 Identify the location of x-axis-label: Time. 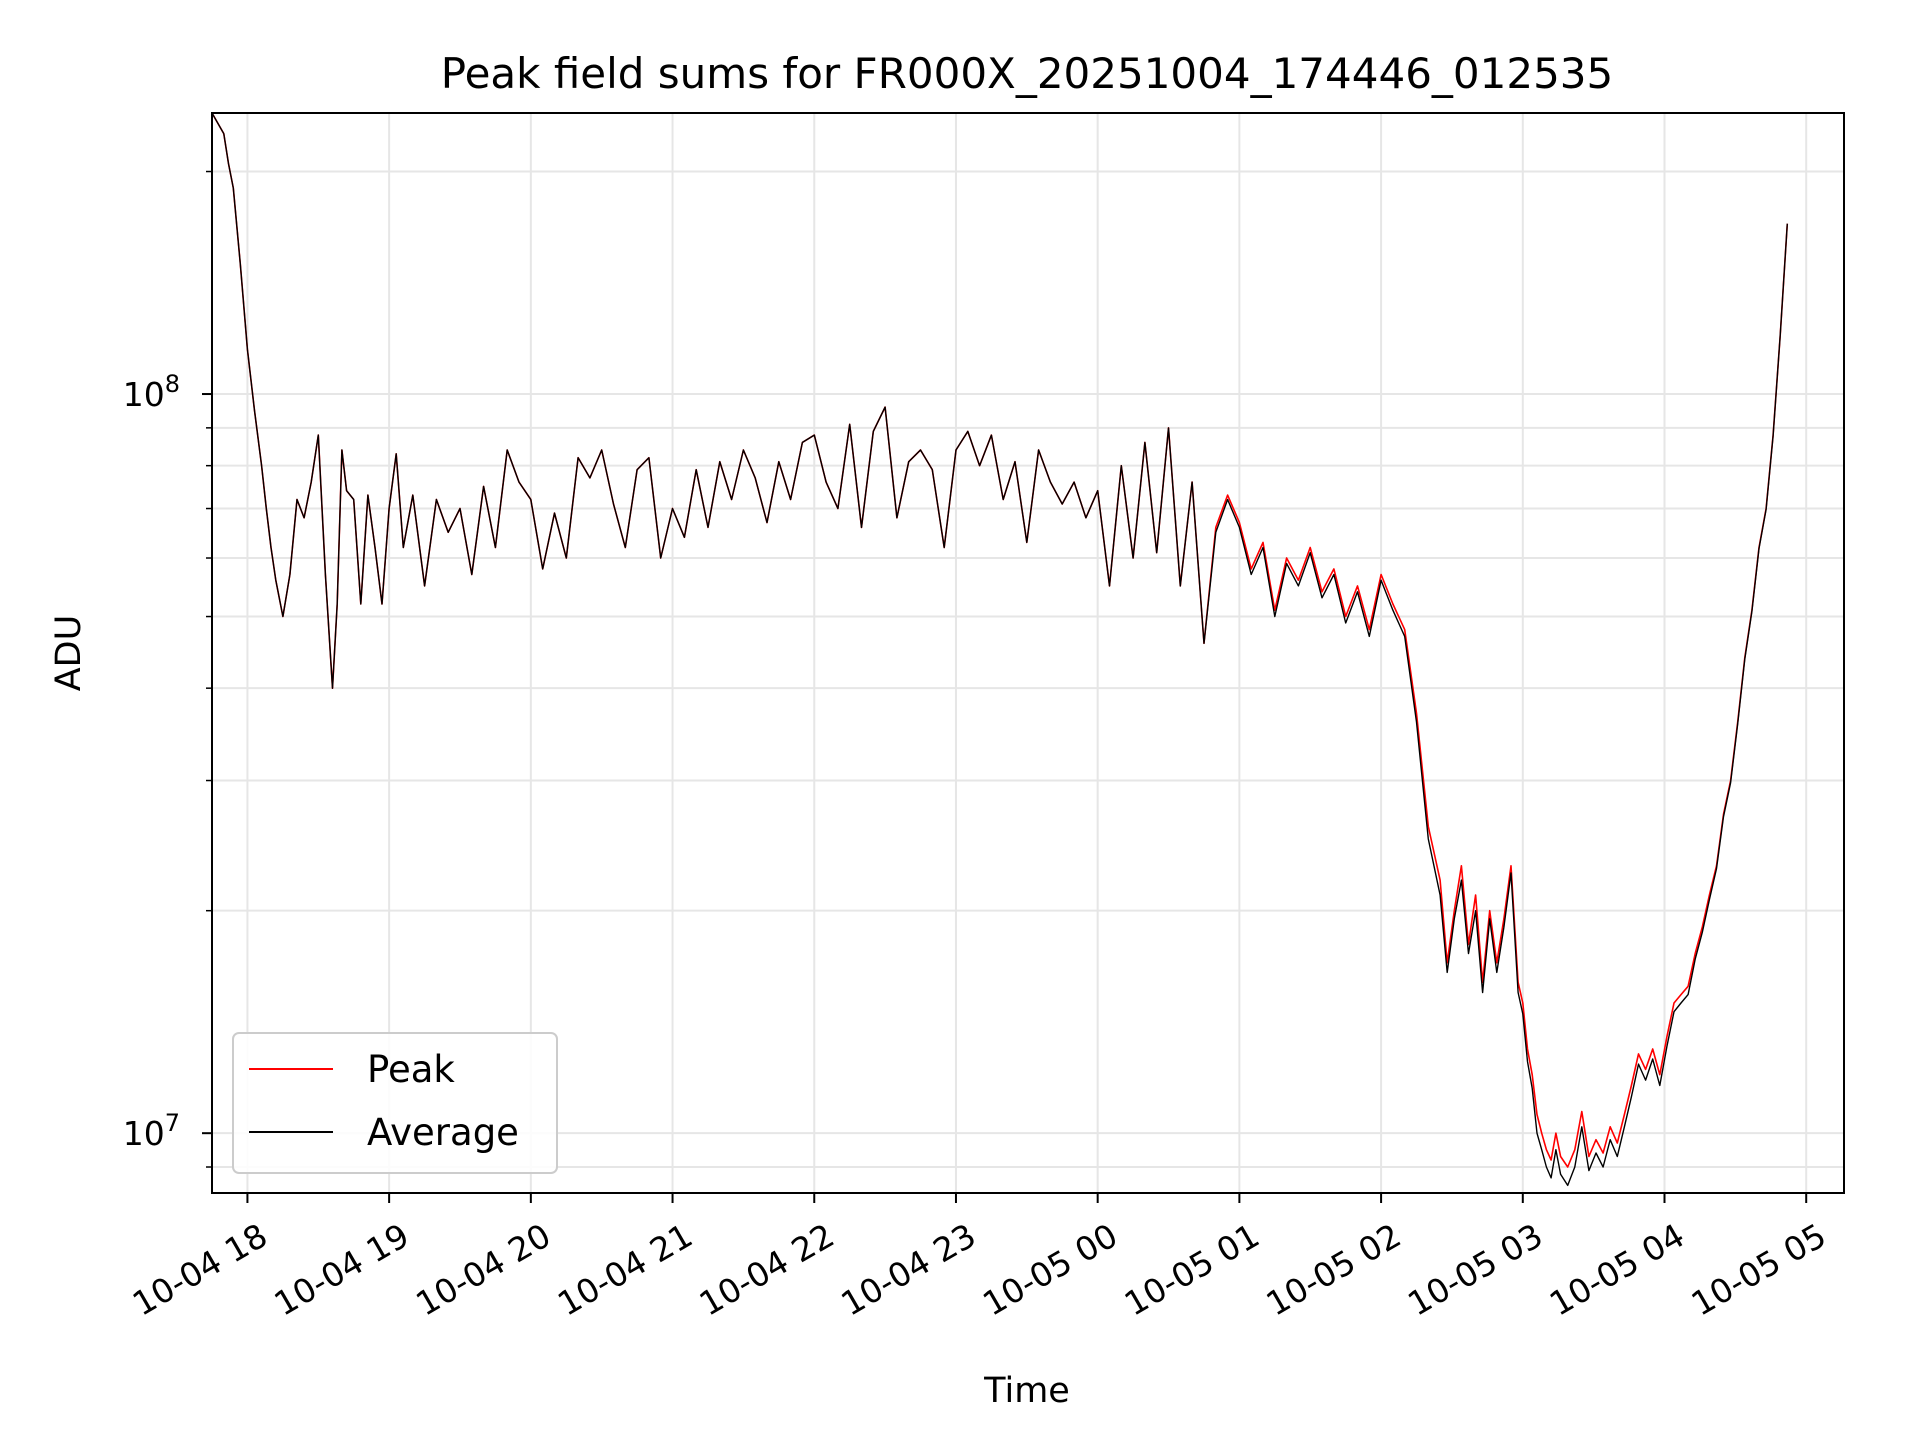
(1026, 1391).